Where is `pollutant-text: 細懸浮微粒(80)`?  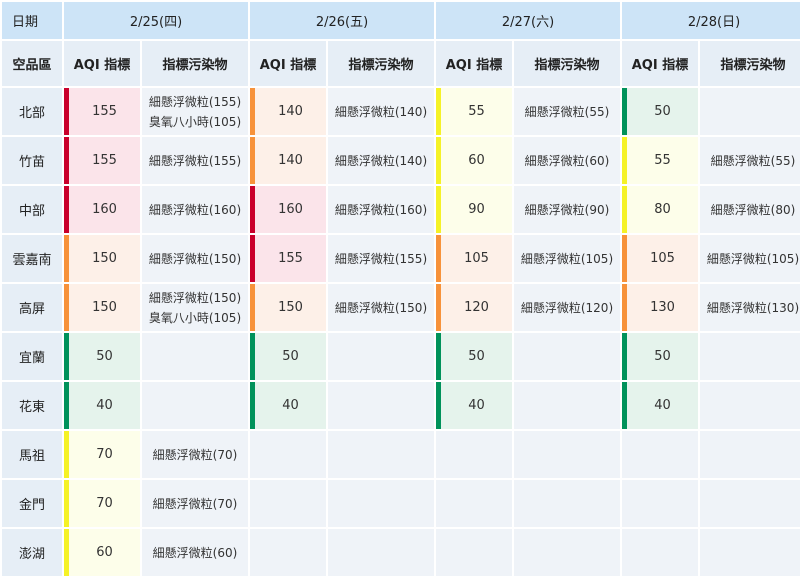
pollutant-text: 細懸浮微粒(80) is located at coordinates (753, 209).